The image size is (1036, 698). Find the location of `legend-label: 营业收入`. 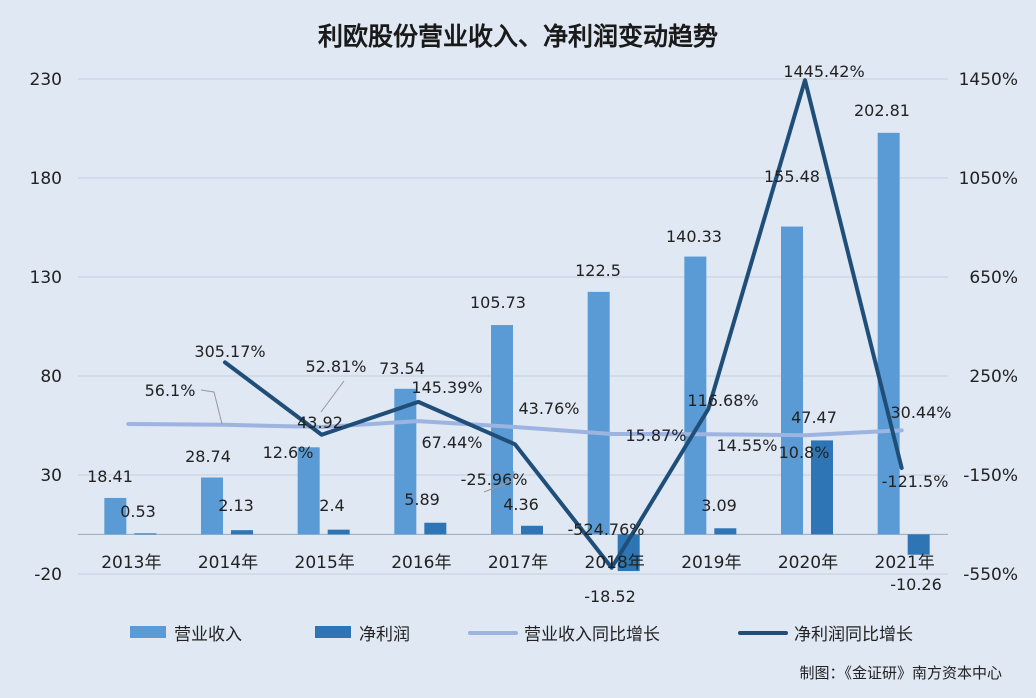

legend-label: 营业收入 is located at coordinates (208, 635).